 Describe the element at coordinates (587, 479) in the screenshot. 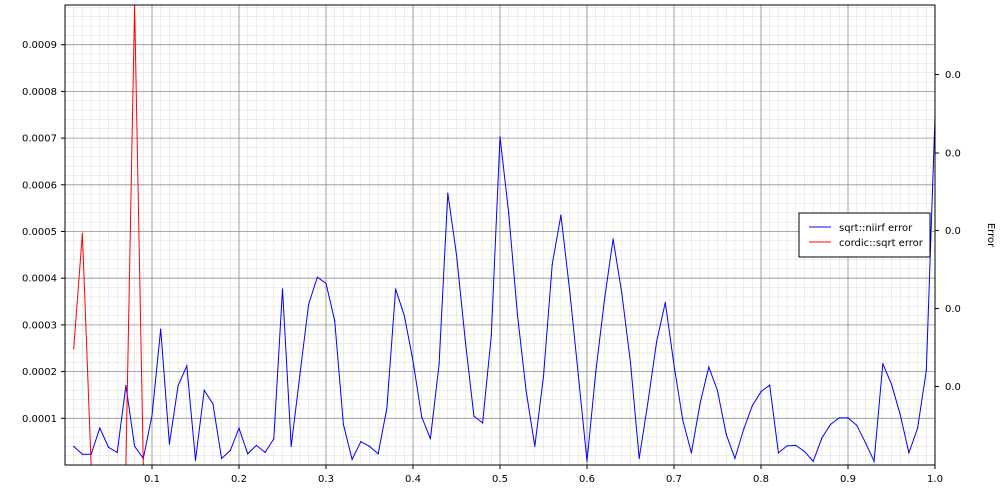

I see `x-tick-label: 0.6` at that location.